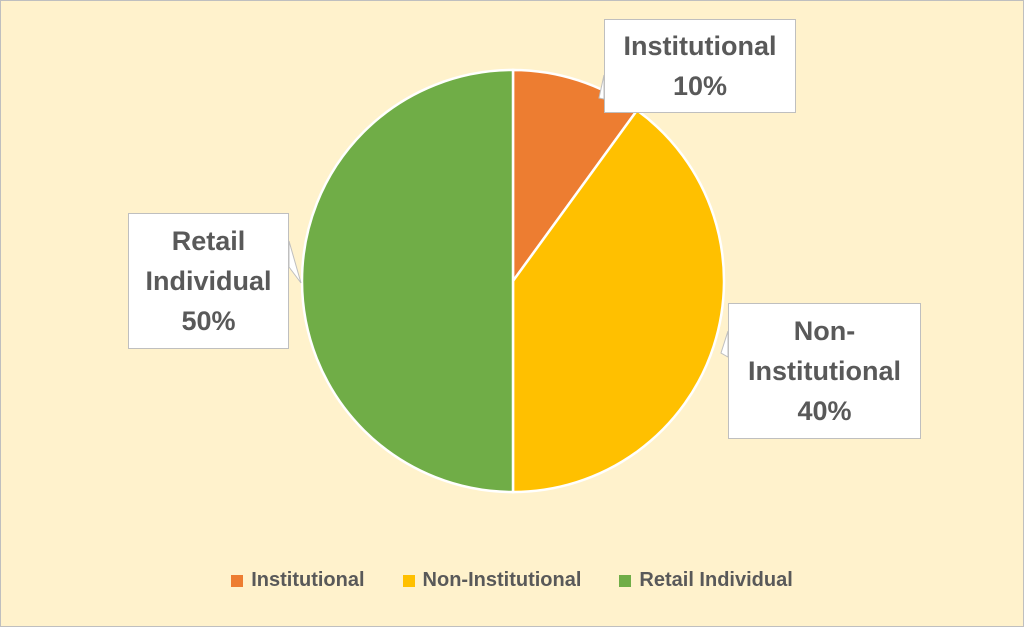 Image resolution: width=1024 pixels, height=627 pixels. What do you see at coordinates (700, 46) in the screenshot?
I see `data-label-category: Institutional` at bounding box center [700, 46].